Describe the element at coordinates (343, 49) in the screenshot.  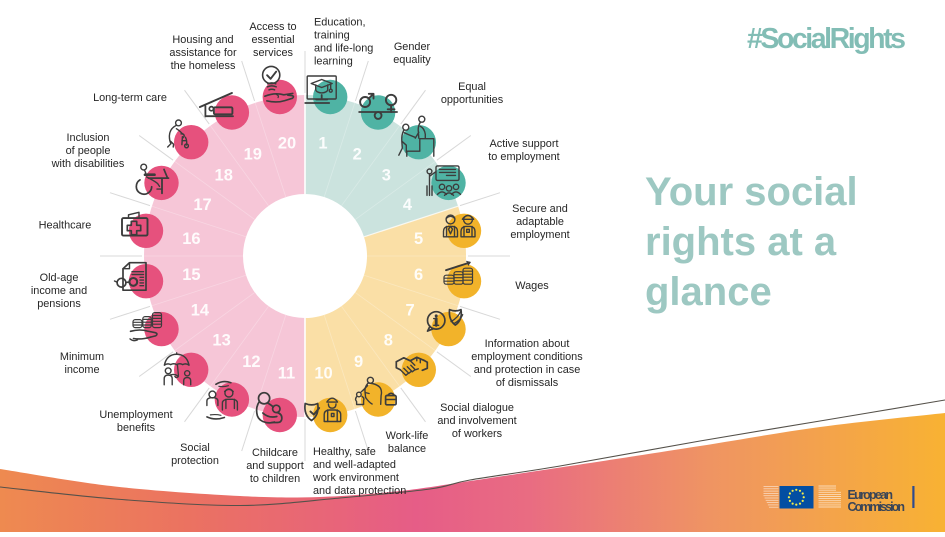
I see `svg-text: and life-long` at that location.